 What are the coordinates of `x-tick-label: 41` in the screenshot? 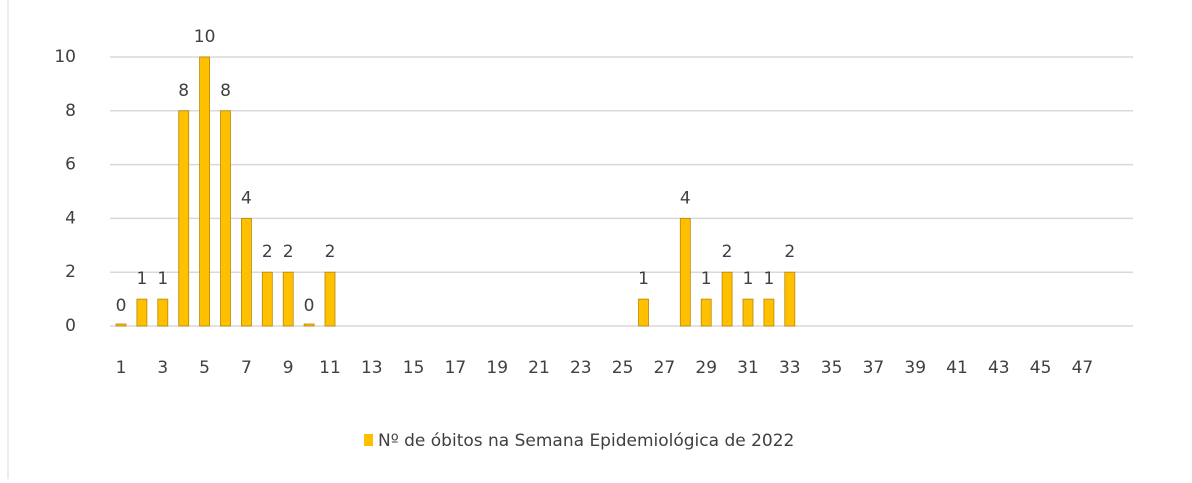 It's located at (957, 368).